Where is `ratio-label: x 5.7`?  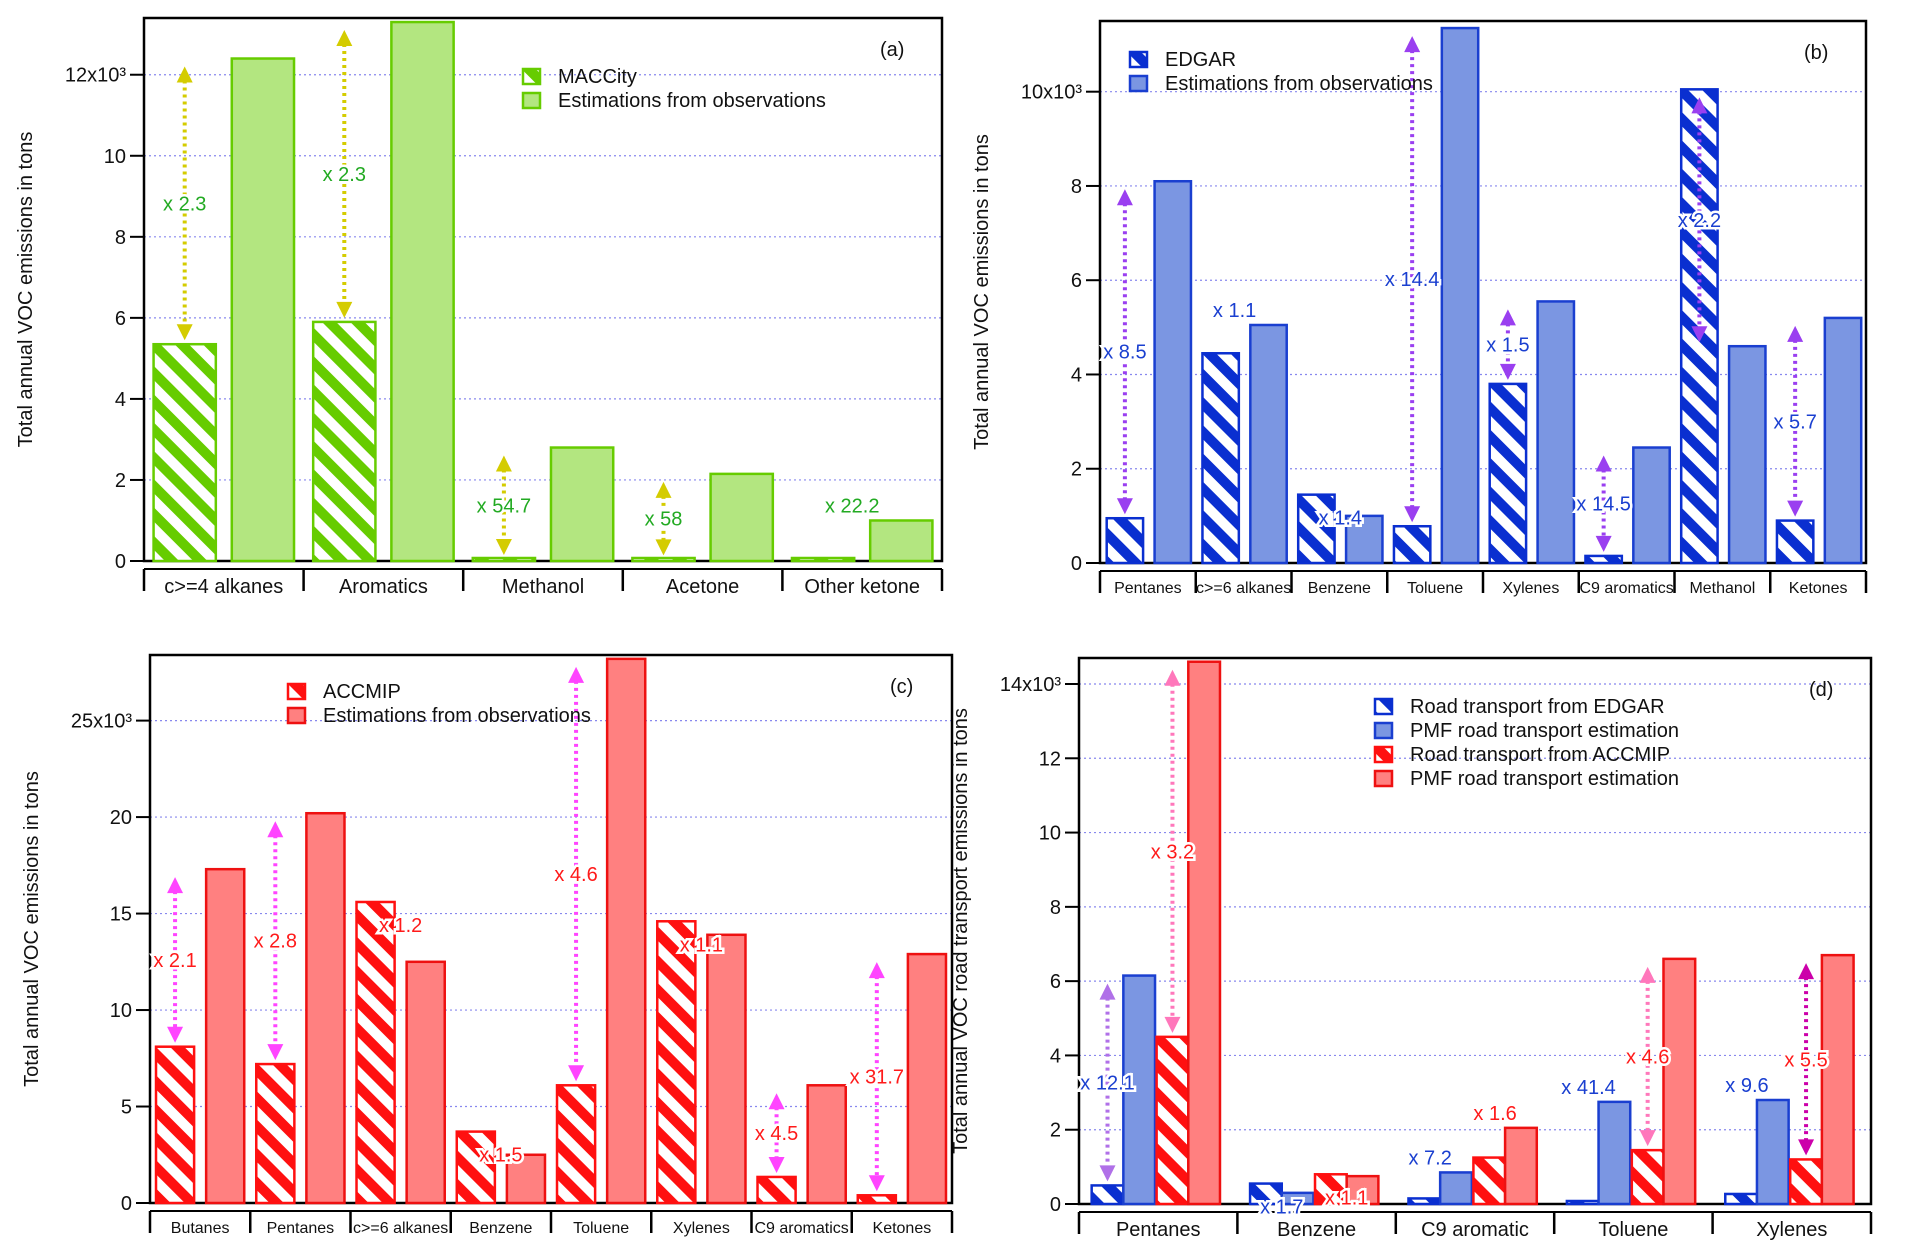
ratio-label: x 5.7 is located at coordinates (1794, 422).